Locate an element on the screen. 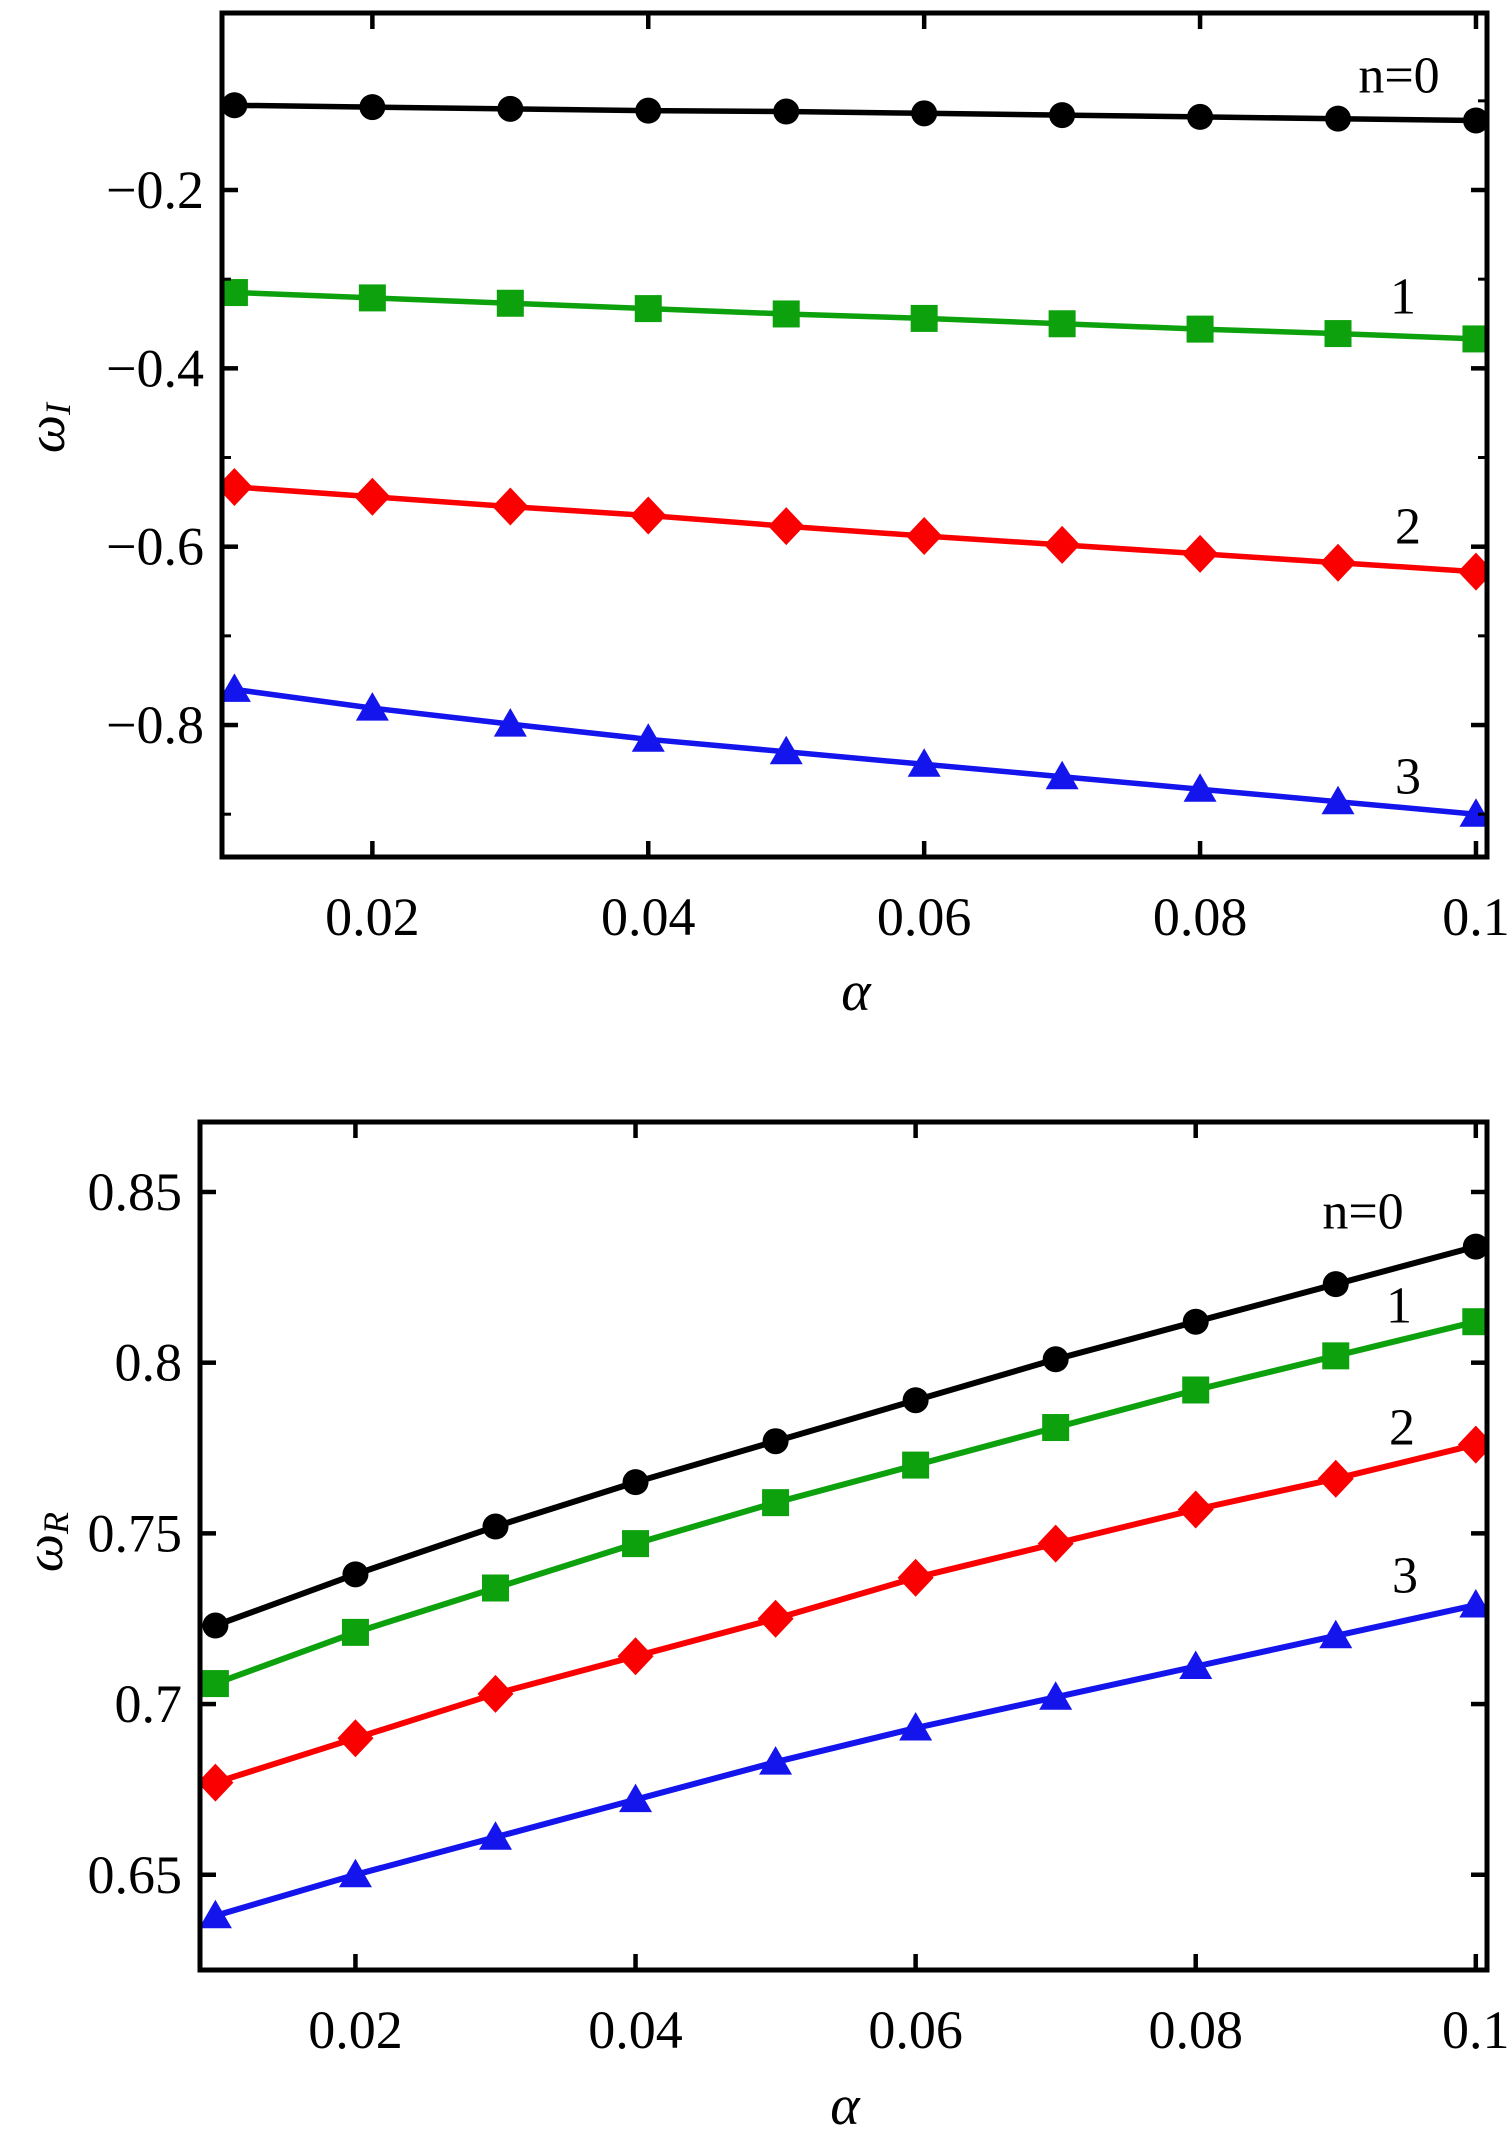 The image size is (1511, 2142). y-axis-label-subscript: I is located at coordinates (58, 408).